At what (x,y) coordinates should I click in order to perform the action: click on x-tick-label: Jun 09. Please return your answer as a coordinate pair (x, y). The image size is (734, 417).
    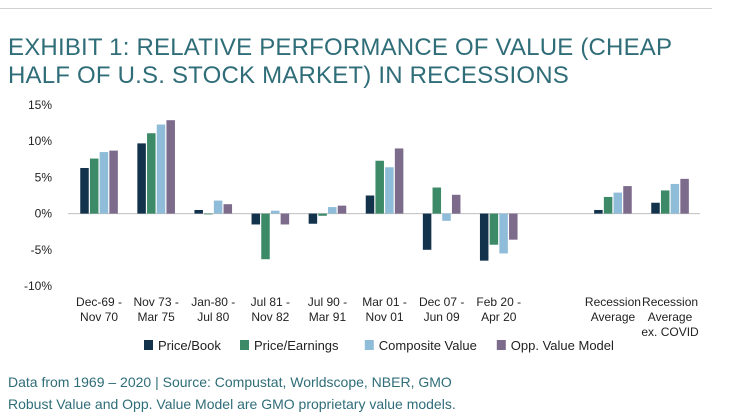
    Looking at the image, I should click on (442, 317).